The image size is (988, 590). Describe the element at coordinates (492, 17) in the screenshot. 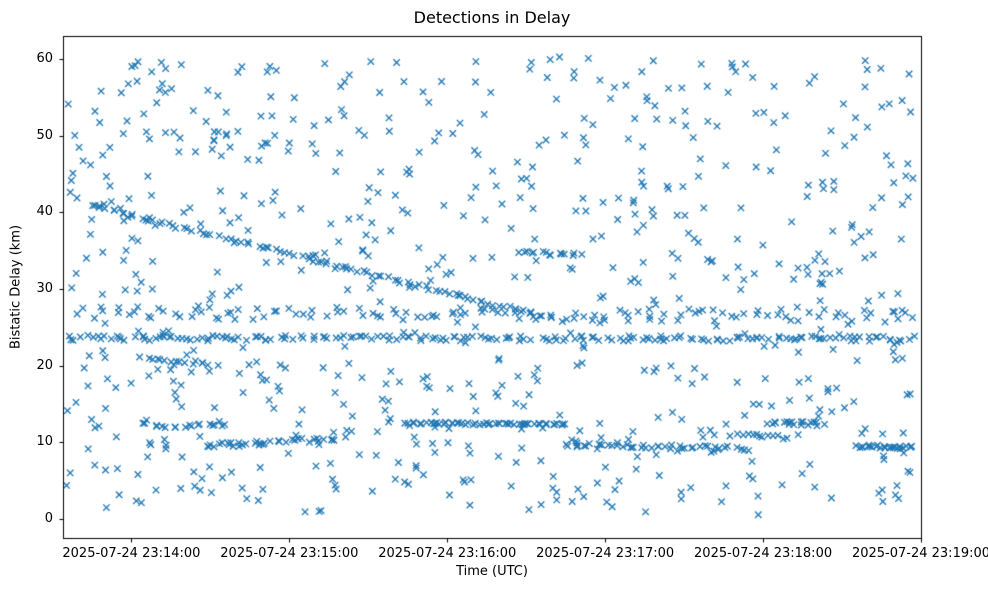

I see `chart-title: Detections in Delay` at that location.